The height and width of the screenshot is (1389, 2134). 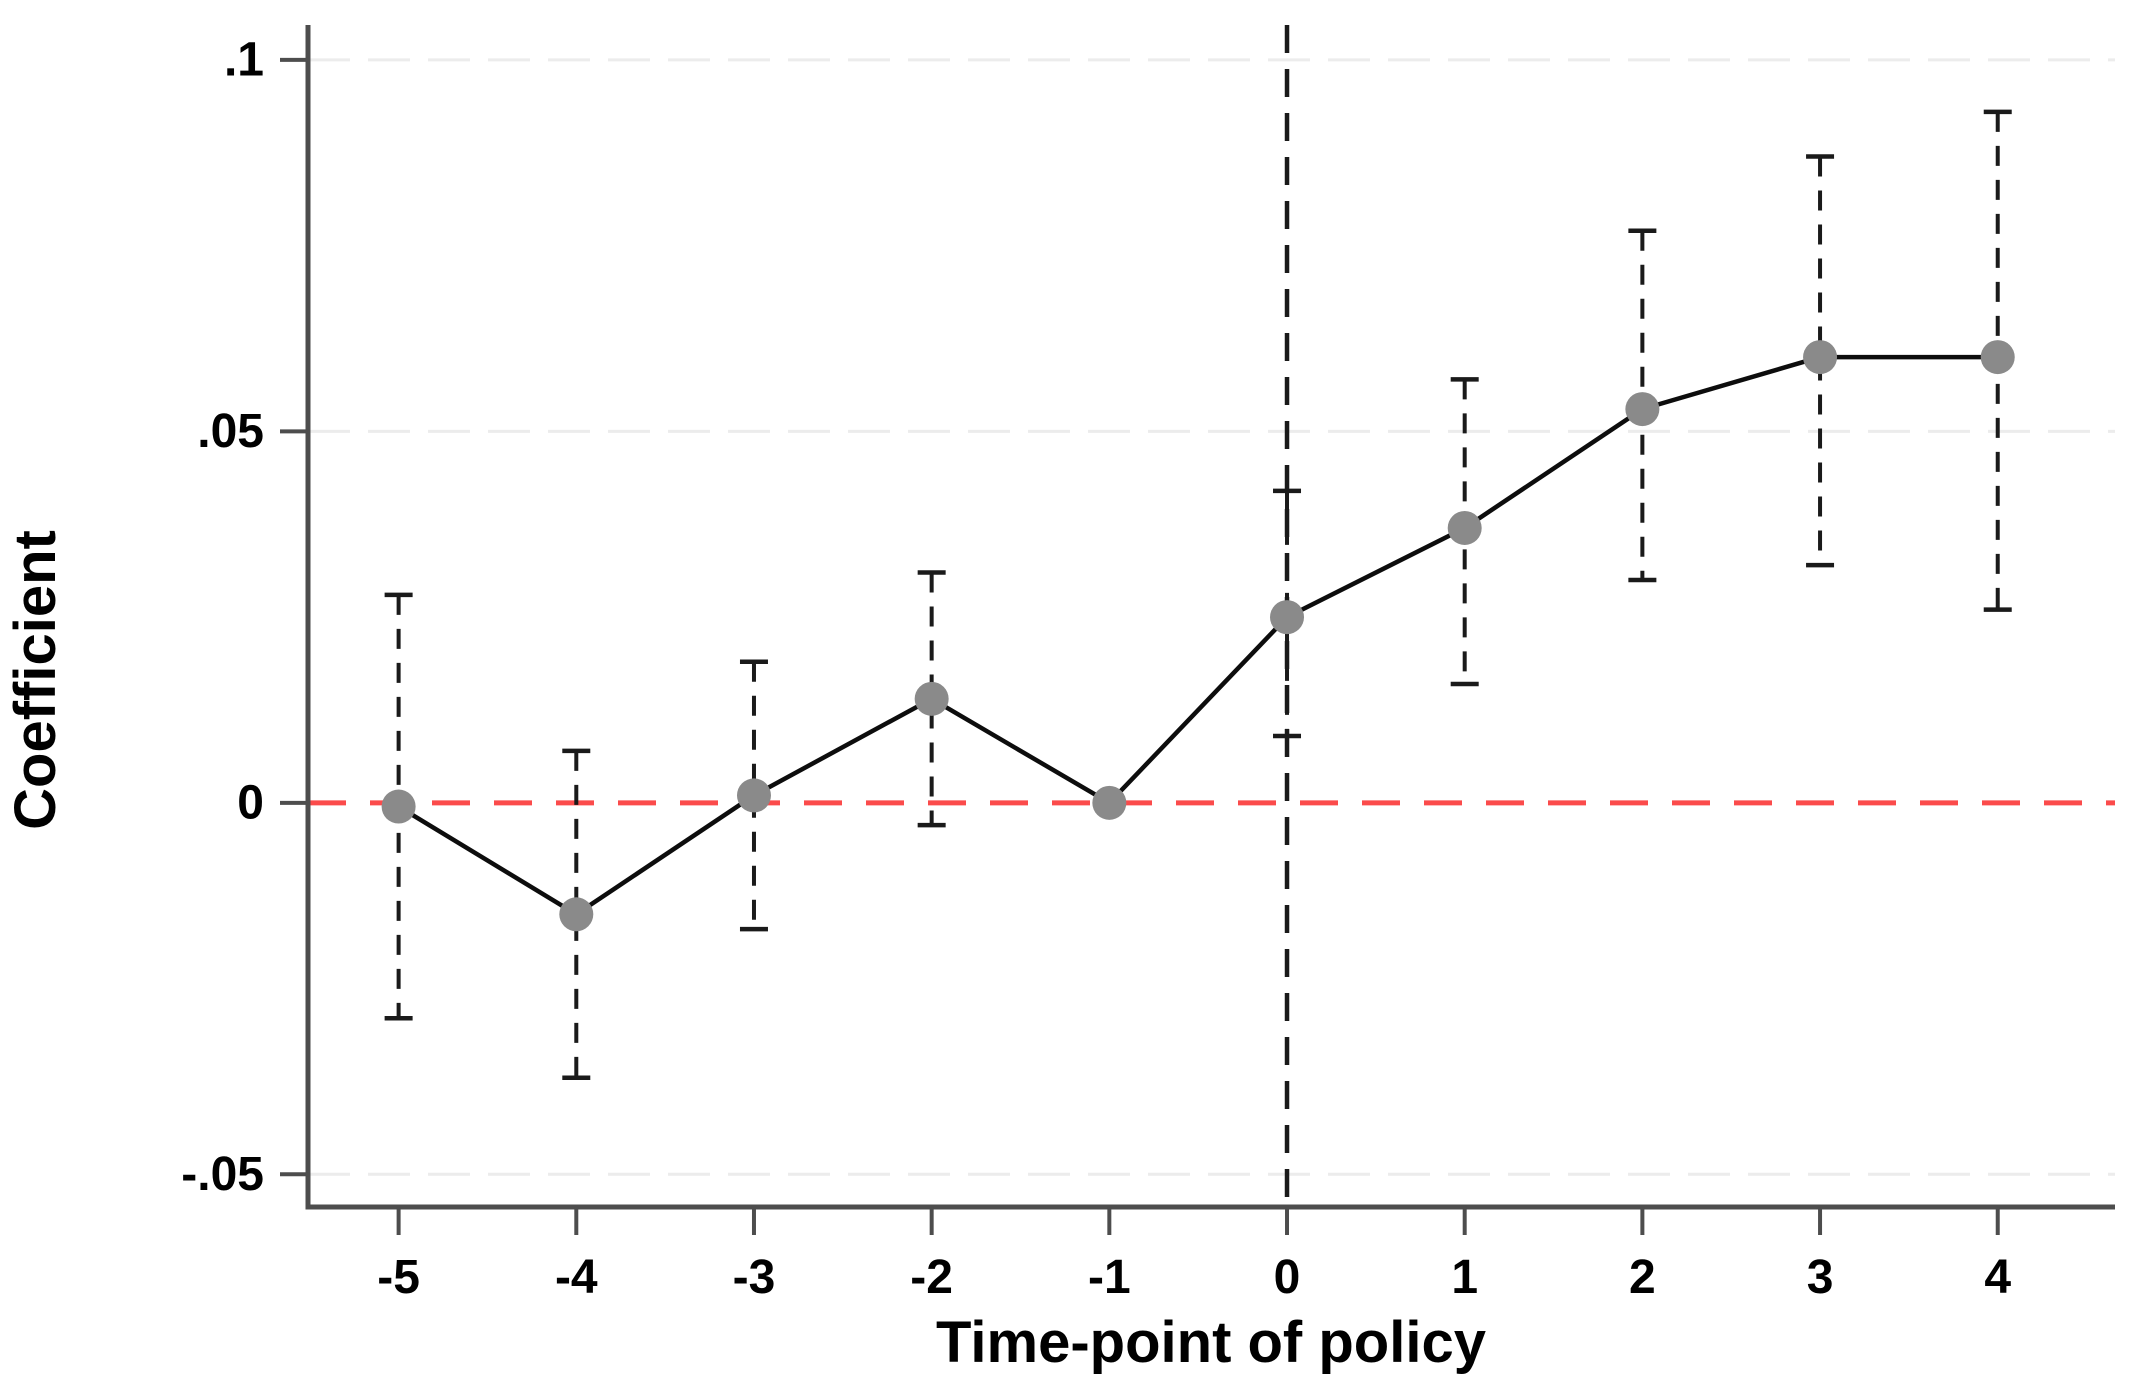 What do you see at coordinates (1820, 1277) in the screenshot?
I see `x-tick-label: 3` at bounding box center [1820, 1277].